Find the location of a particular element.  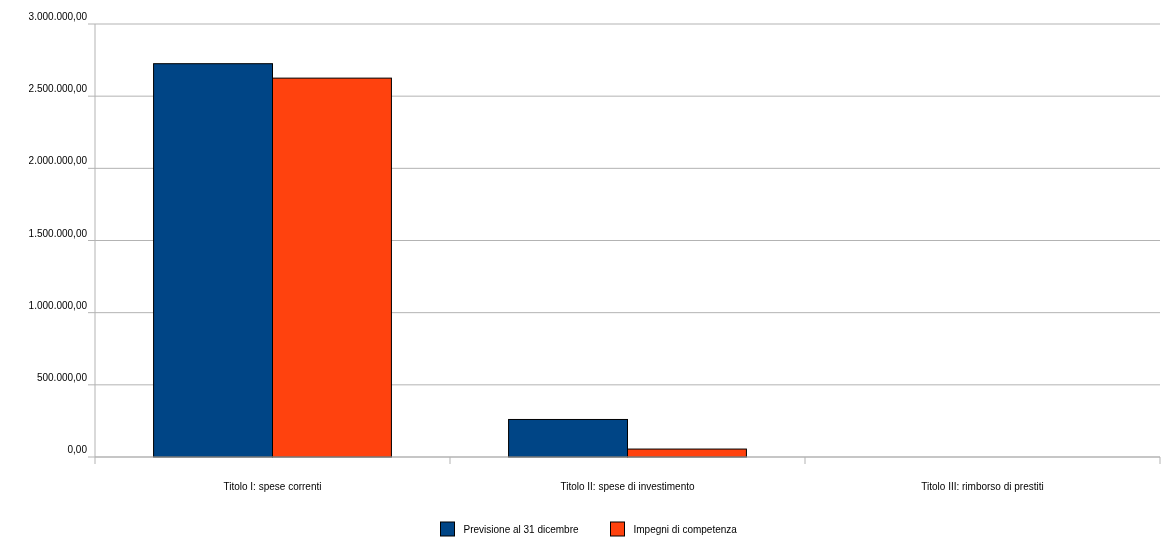

legend-label: Previsione al 31 dicembre is located at coordinates (521, 529).